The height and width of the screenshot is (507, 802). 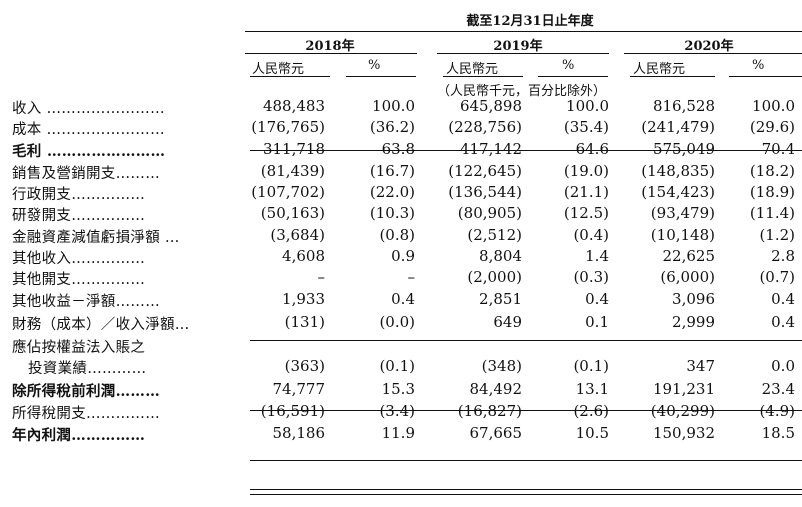 I want to click on total-double-rule, so click(x=526, y=492).